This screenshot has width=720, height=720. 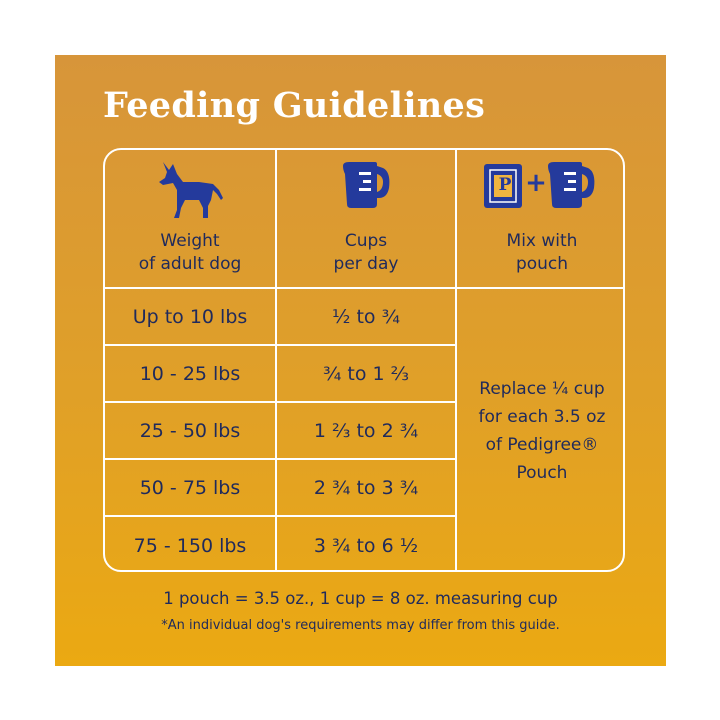 I want to click on weight-cell: 10 - 25 lbs, so click(x=190, y=373).